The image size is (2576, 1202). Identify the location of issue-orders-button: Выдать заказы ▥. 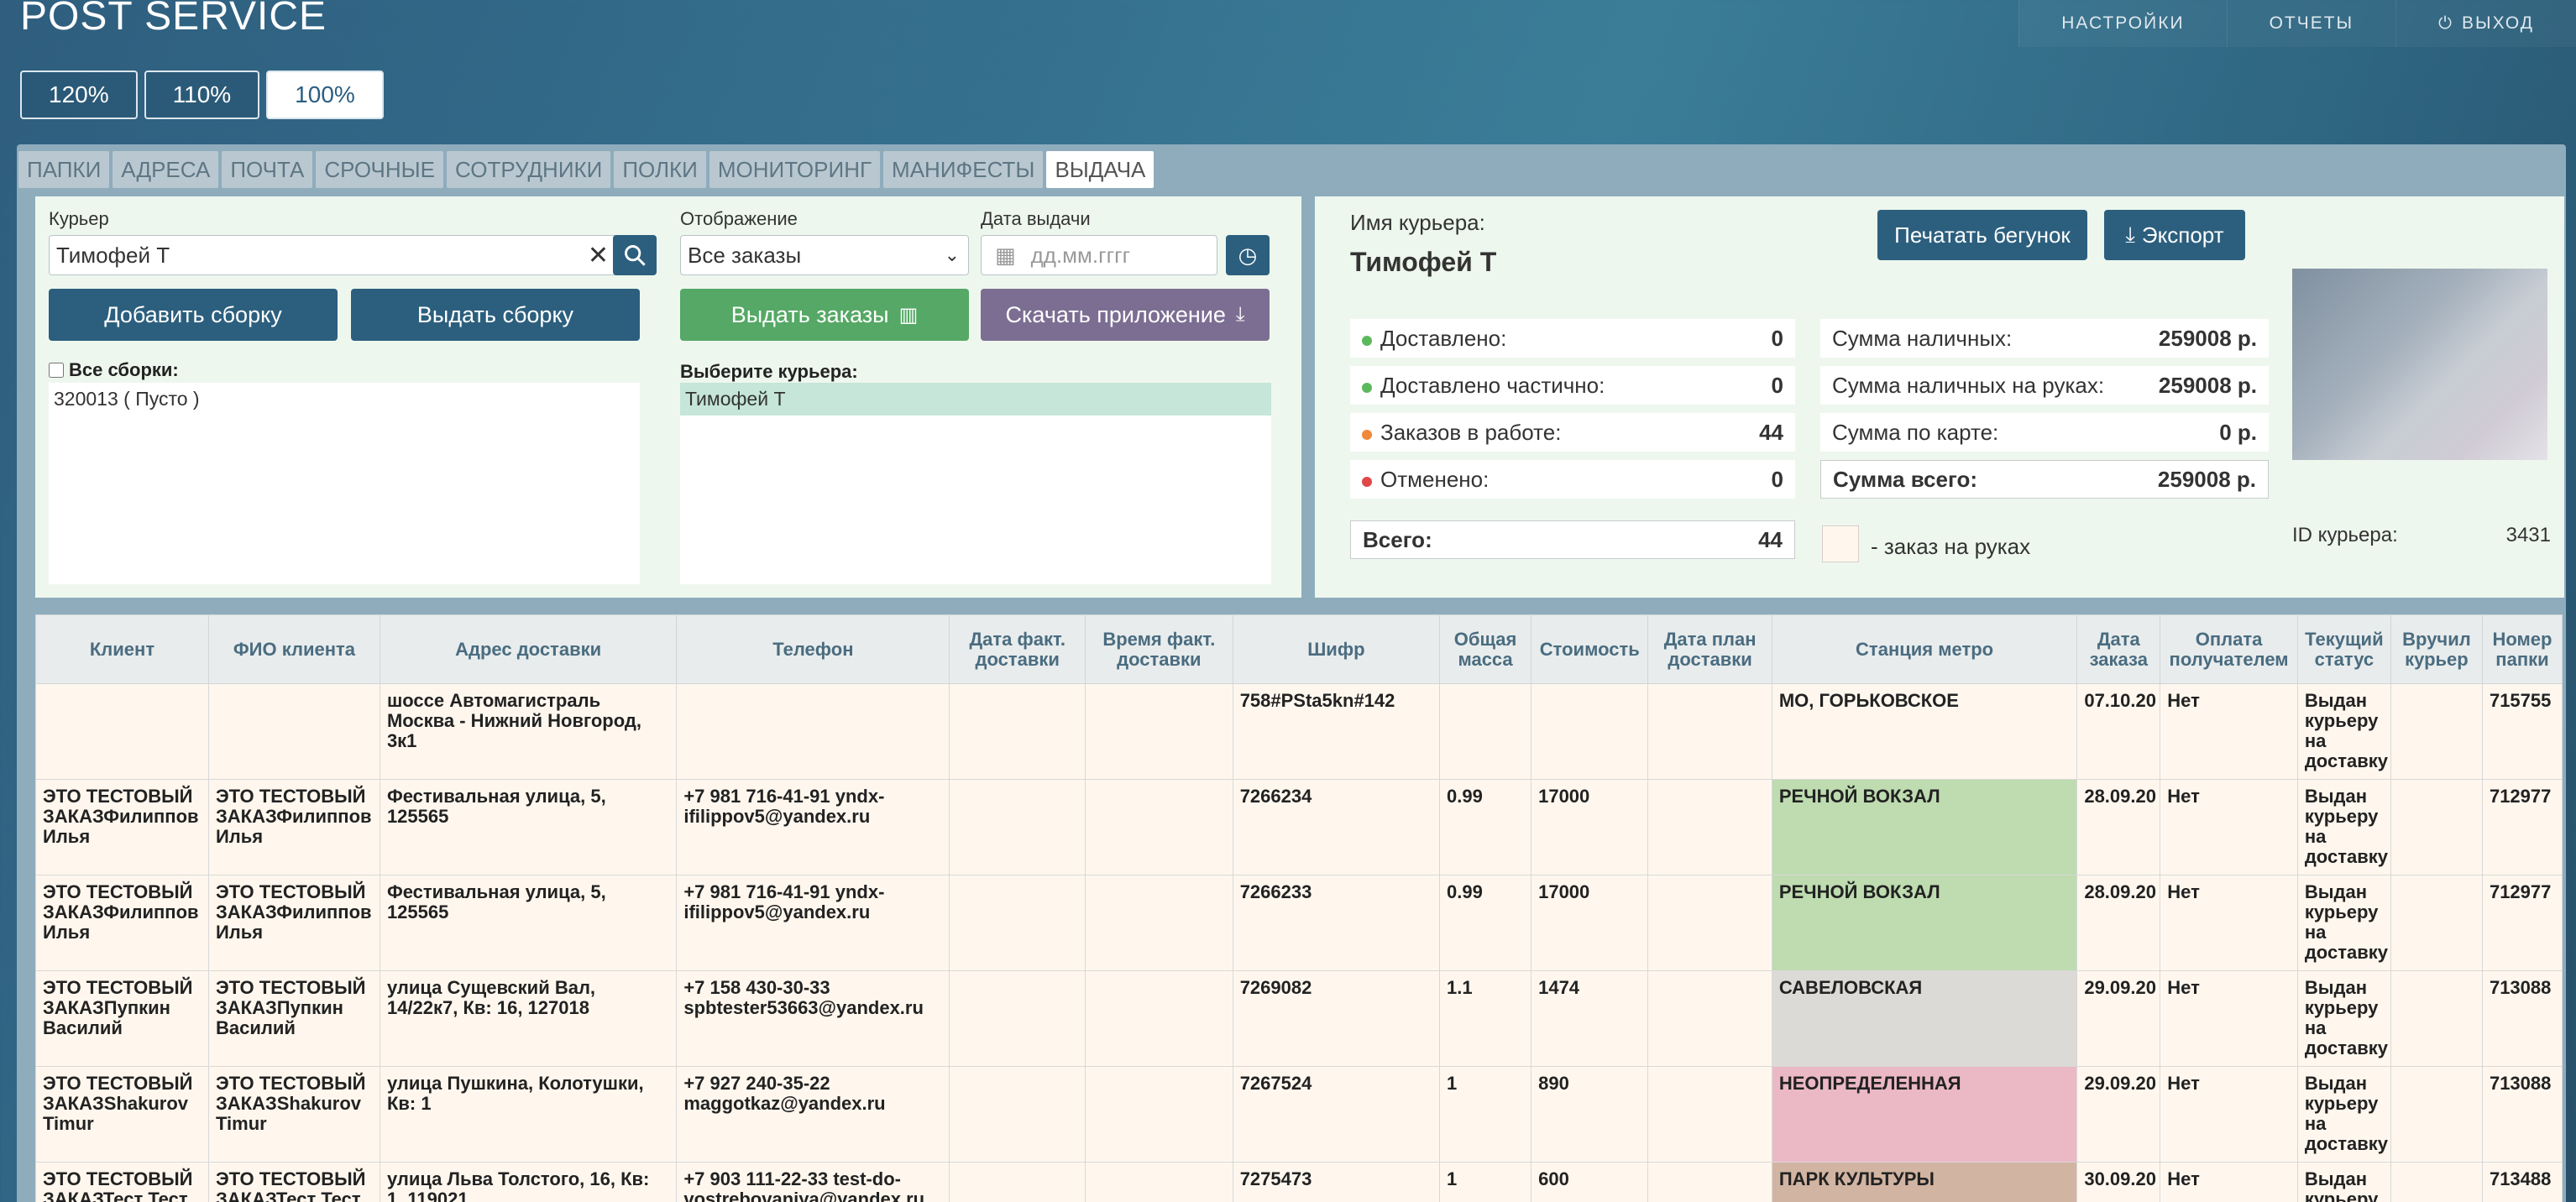
(824, 315).